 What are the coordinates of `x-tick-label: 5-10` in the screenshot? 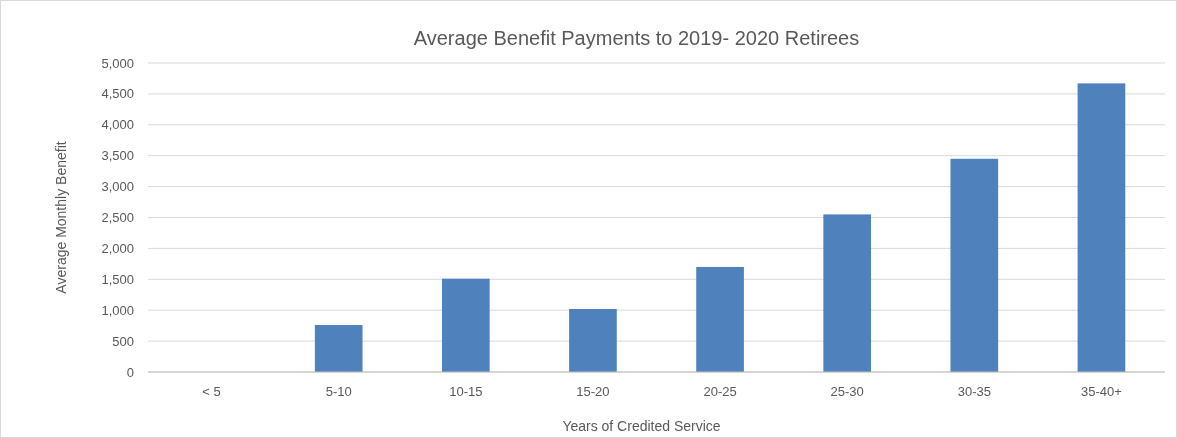 It's located at (338, 391).